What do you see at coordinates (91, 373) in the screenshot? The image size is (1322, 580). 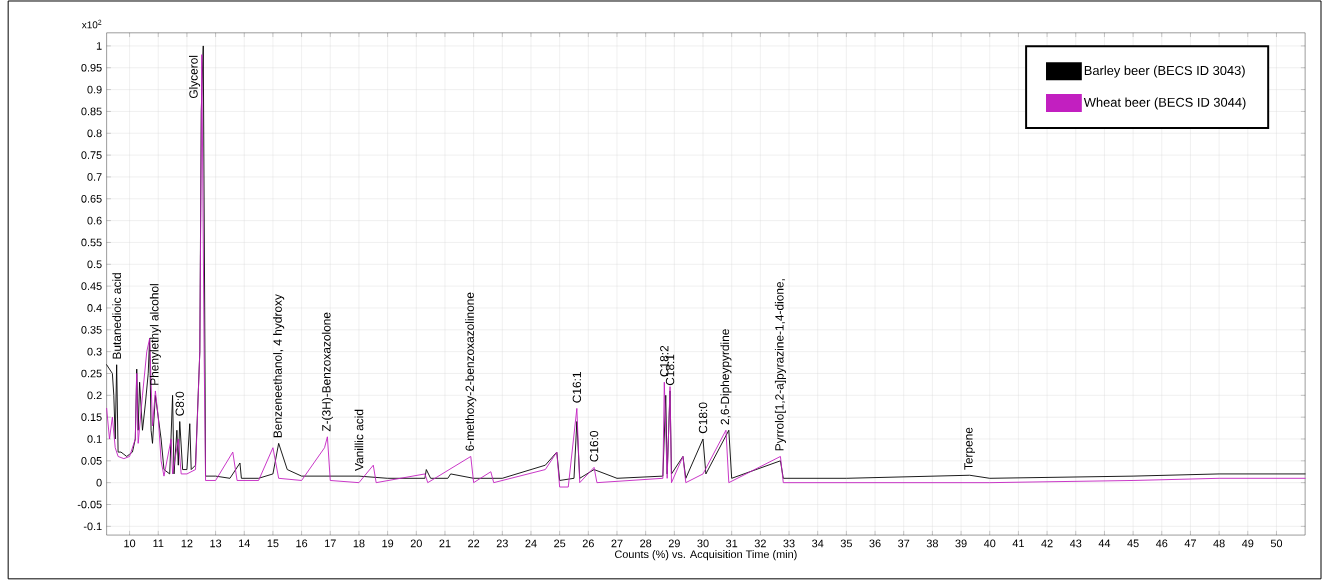 I see `y-tick-label: 0.25` at bounding box center [91, 373].